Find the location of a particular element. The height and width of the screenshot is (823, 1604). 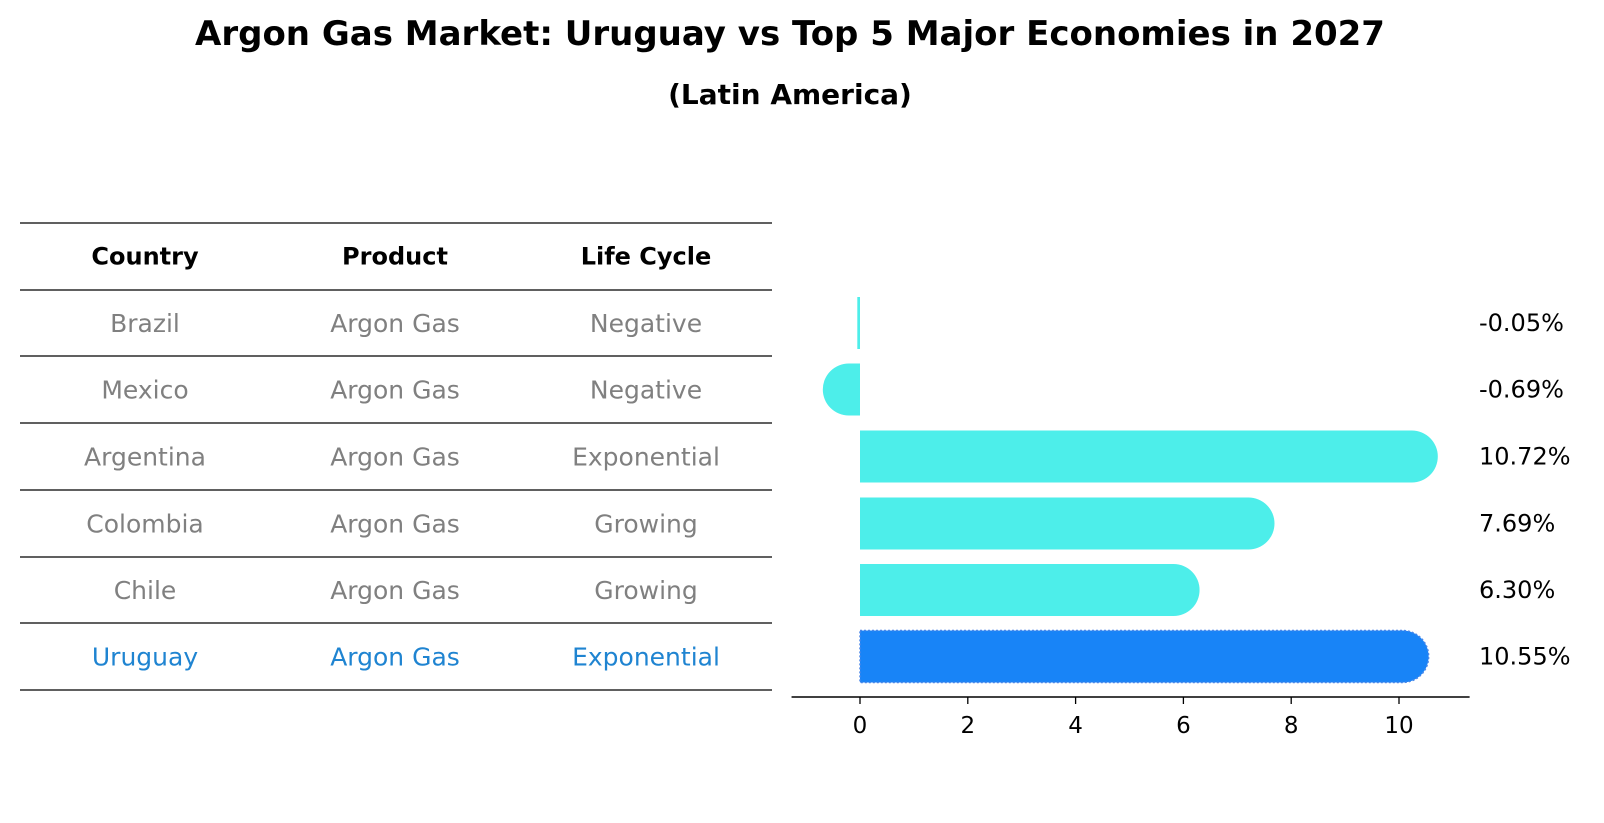

table-cell: Chile is located at coordinates (145, 590).